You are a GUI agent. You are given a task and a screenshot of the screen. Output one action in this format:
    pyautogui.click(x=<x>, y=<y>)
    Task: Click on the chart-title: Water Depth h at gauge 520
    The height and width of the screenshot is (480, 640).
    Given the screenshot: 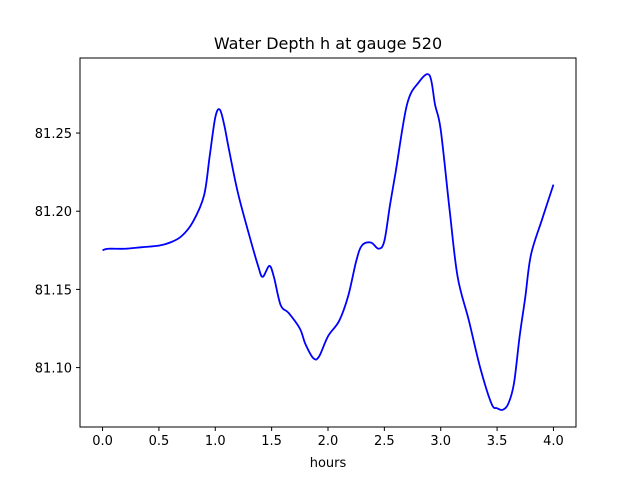 What is the action you would take?
    pyautogui.click(x=328, y=43)
    